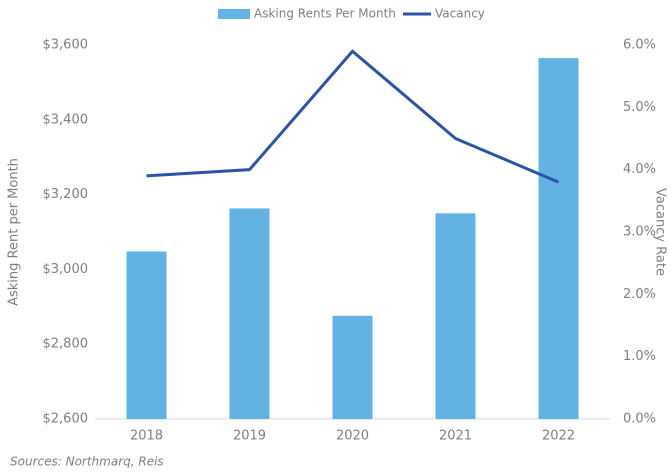  Describe the element at coordinates (249, 436) in the screenshot. I see `x-tick-label: 2019` at that location.